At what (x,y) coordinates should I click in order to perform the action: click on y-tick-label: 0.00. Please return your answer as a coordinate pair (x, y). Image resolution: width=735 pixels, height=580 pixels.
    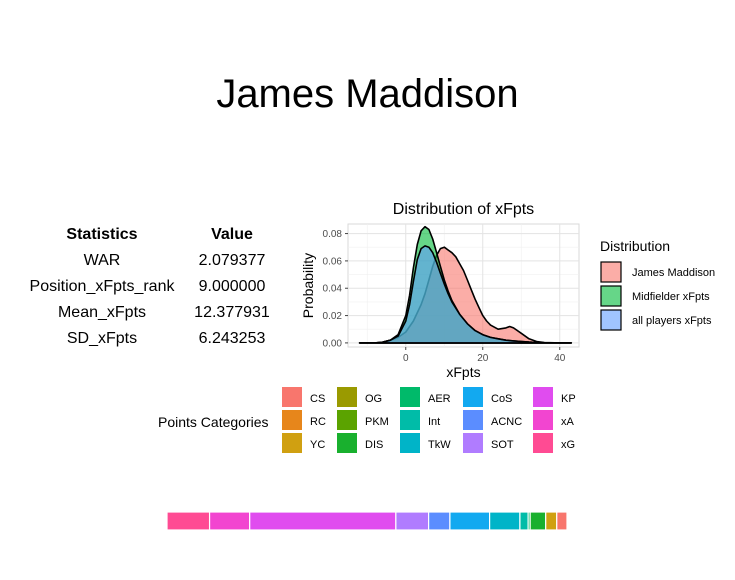
    Looking at the image, I should click on (333, 343).